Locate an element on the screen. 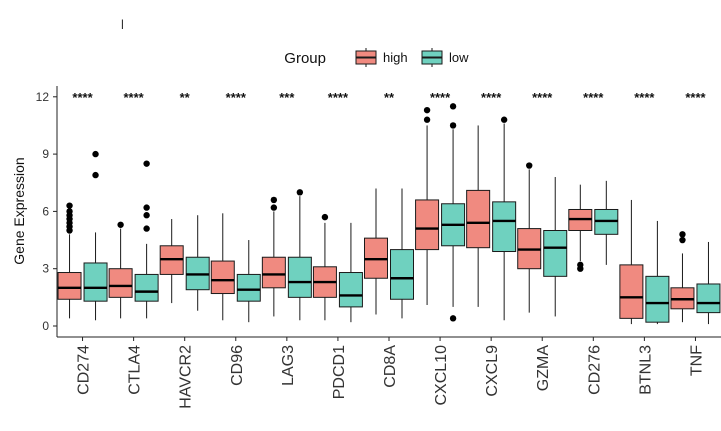 Image resolution: width=721 pixels, height=431 pixels. x-tick-label: GZMA is located at coordinates (543, 368).